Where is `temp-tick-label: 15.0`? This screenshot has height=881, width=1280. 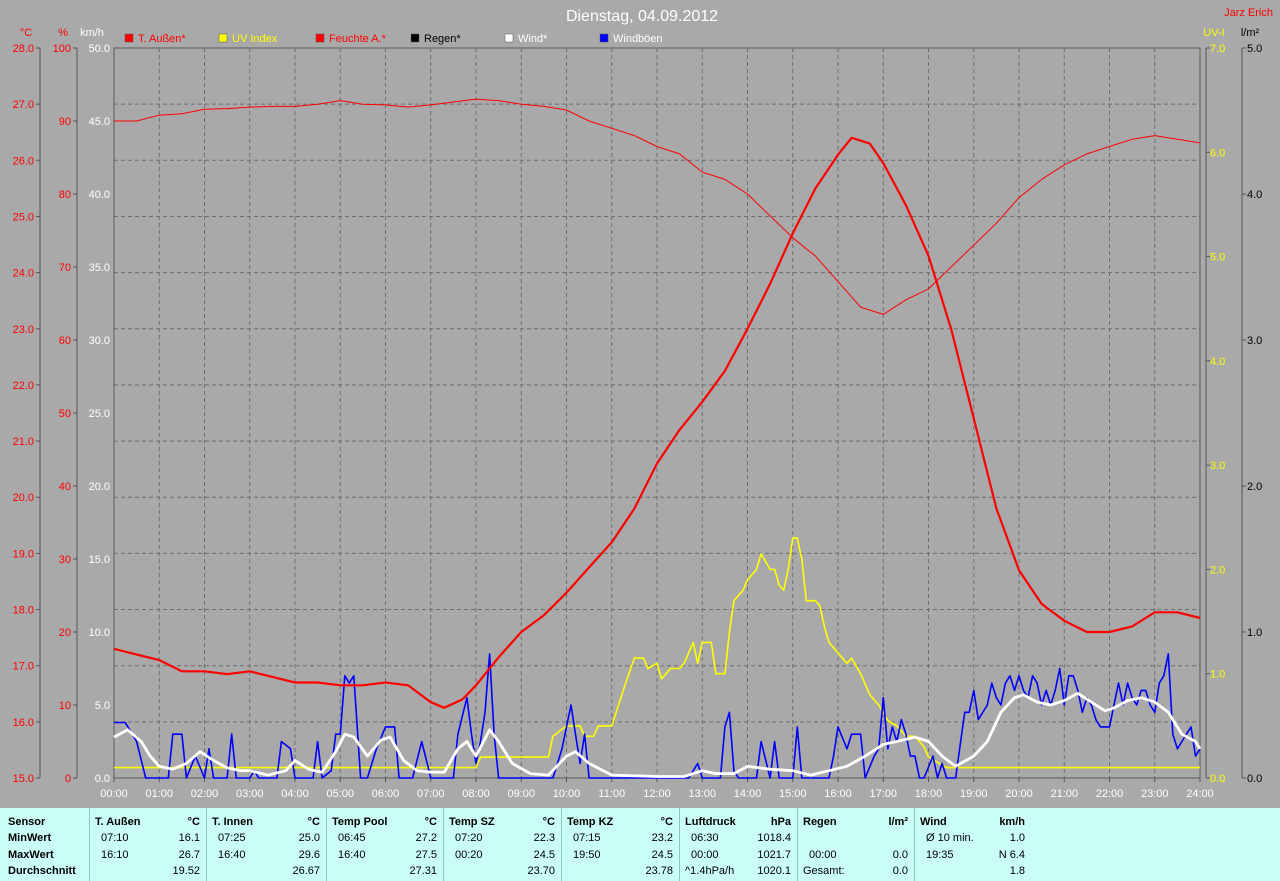 temp-tick-label: 15.0 is located at coordinates (23, 779).